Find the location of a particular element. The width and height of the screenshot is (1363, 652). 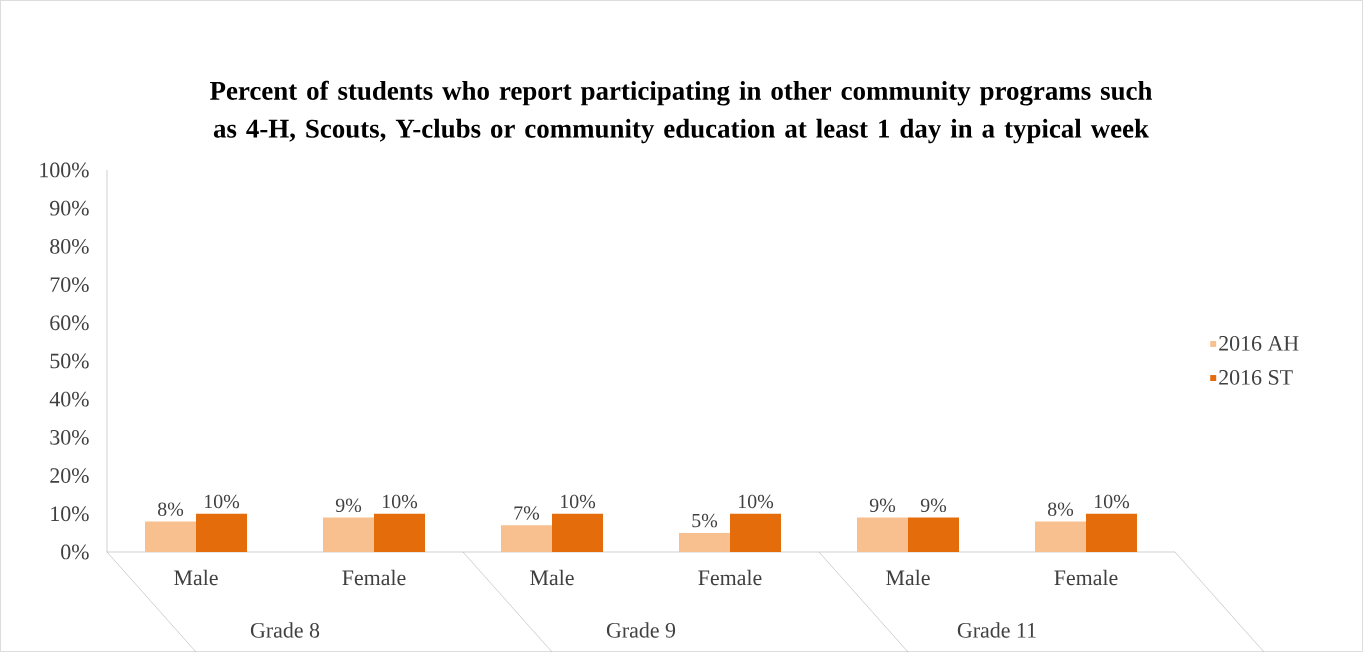

y-tick-label: 10% is located at coordinates (70, 514).